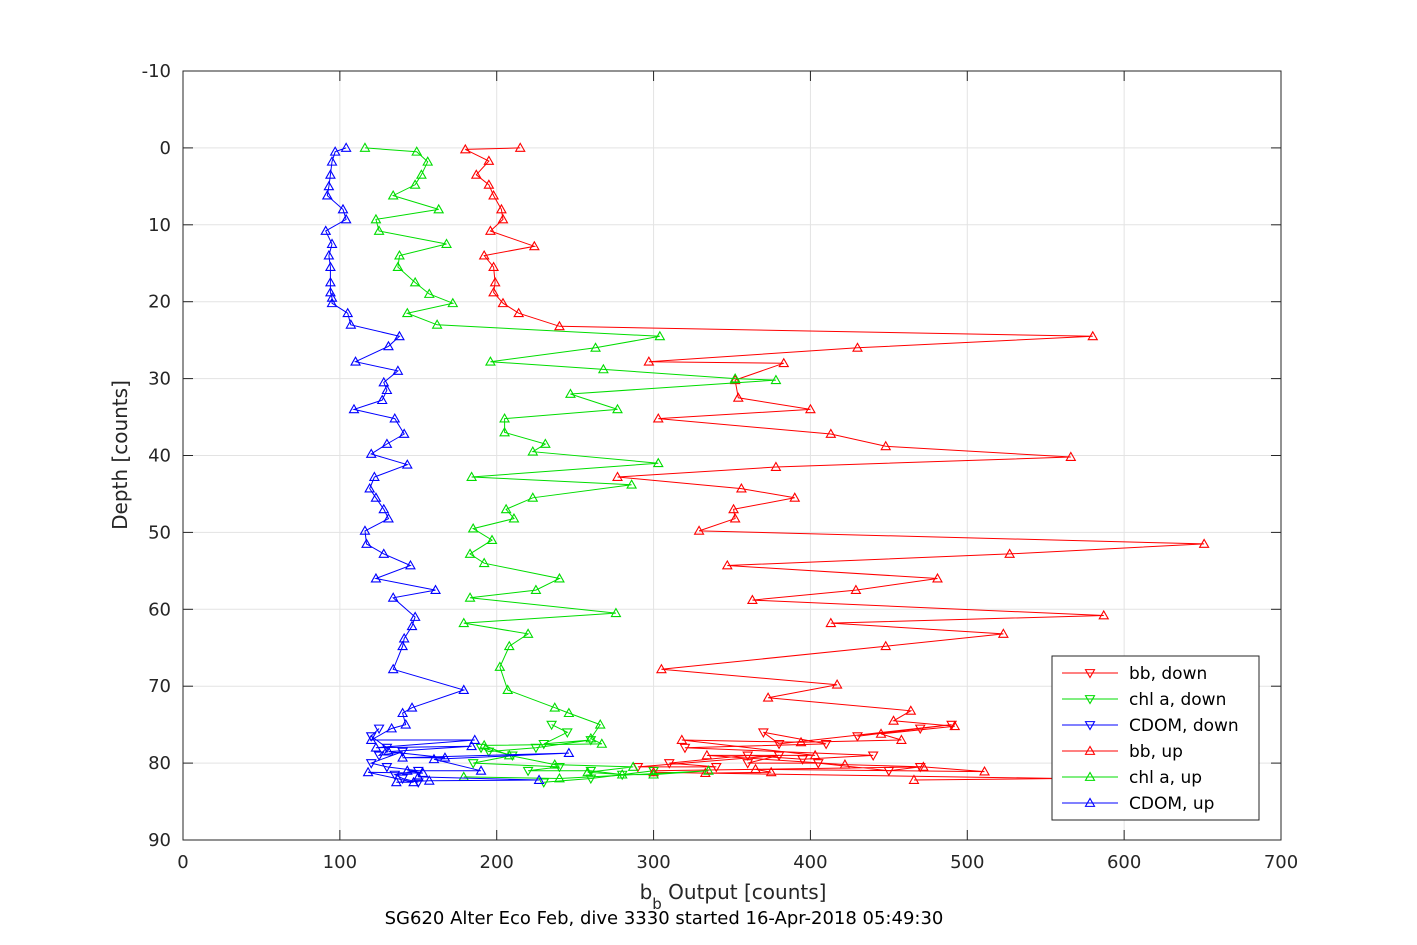  I want to click on legend-box, so click(1155, 738).